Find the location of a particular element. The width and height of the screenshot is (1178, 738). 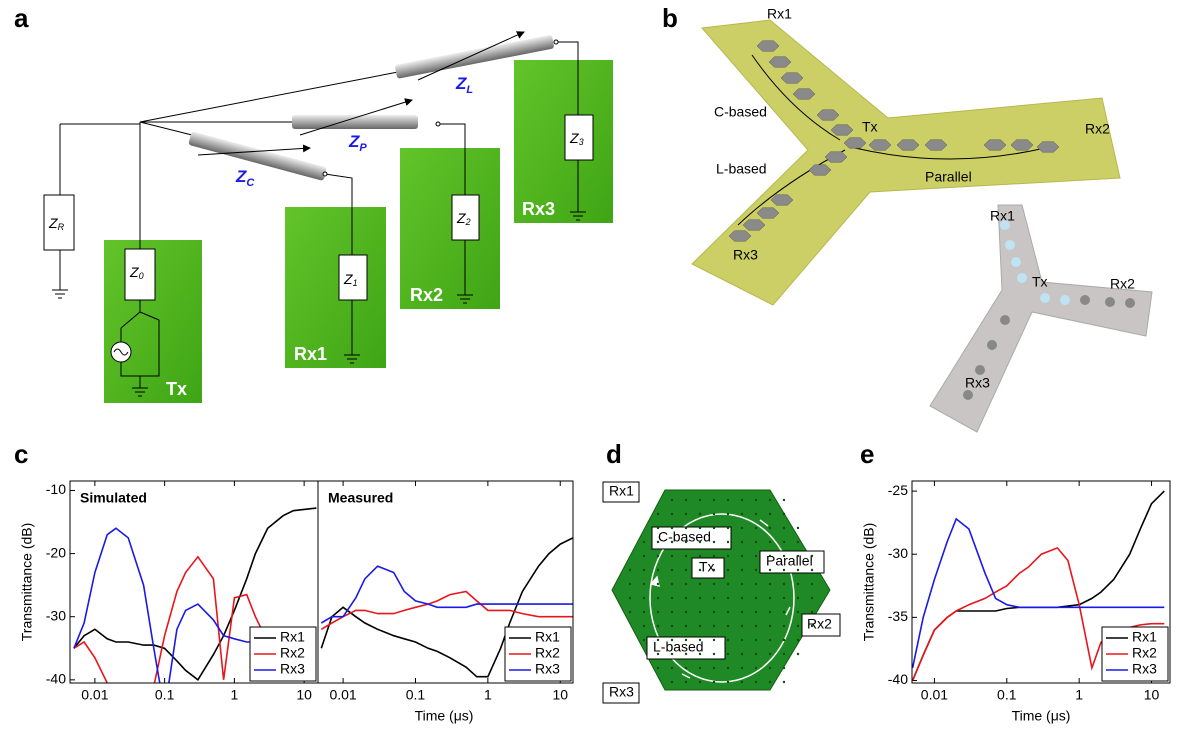

subscript: R is located at coordinates (61, 227).